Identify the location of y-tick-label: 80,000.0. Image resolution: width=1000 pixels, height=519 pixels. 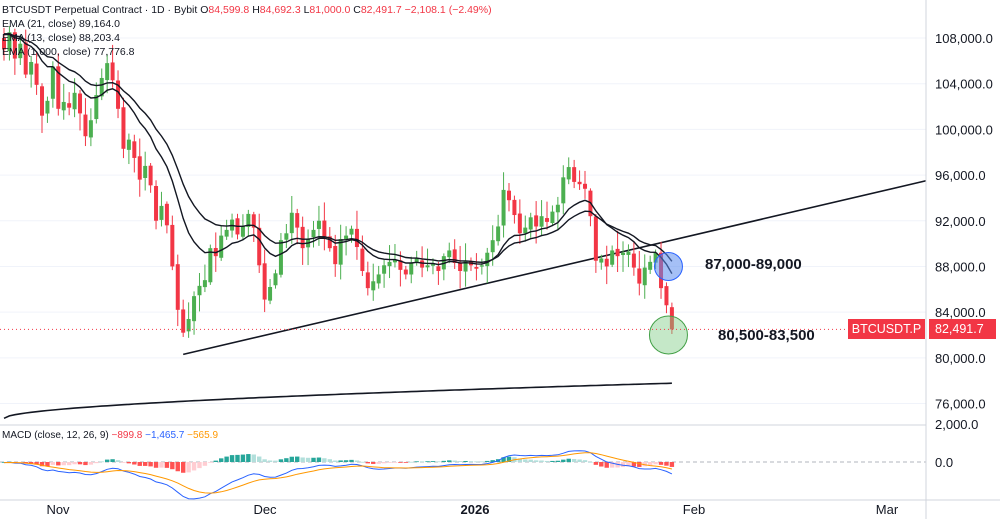
(960, 358).